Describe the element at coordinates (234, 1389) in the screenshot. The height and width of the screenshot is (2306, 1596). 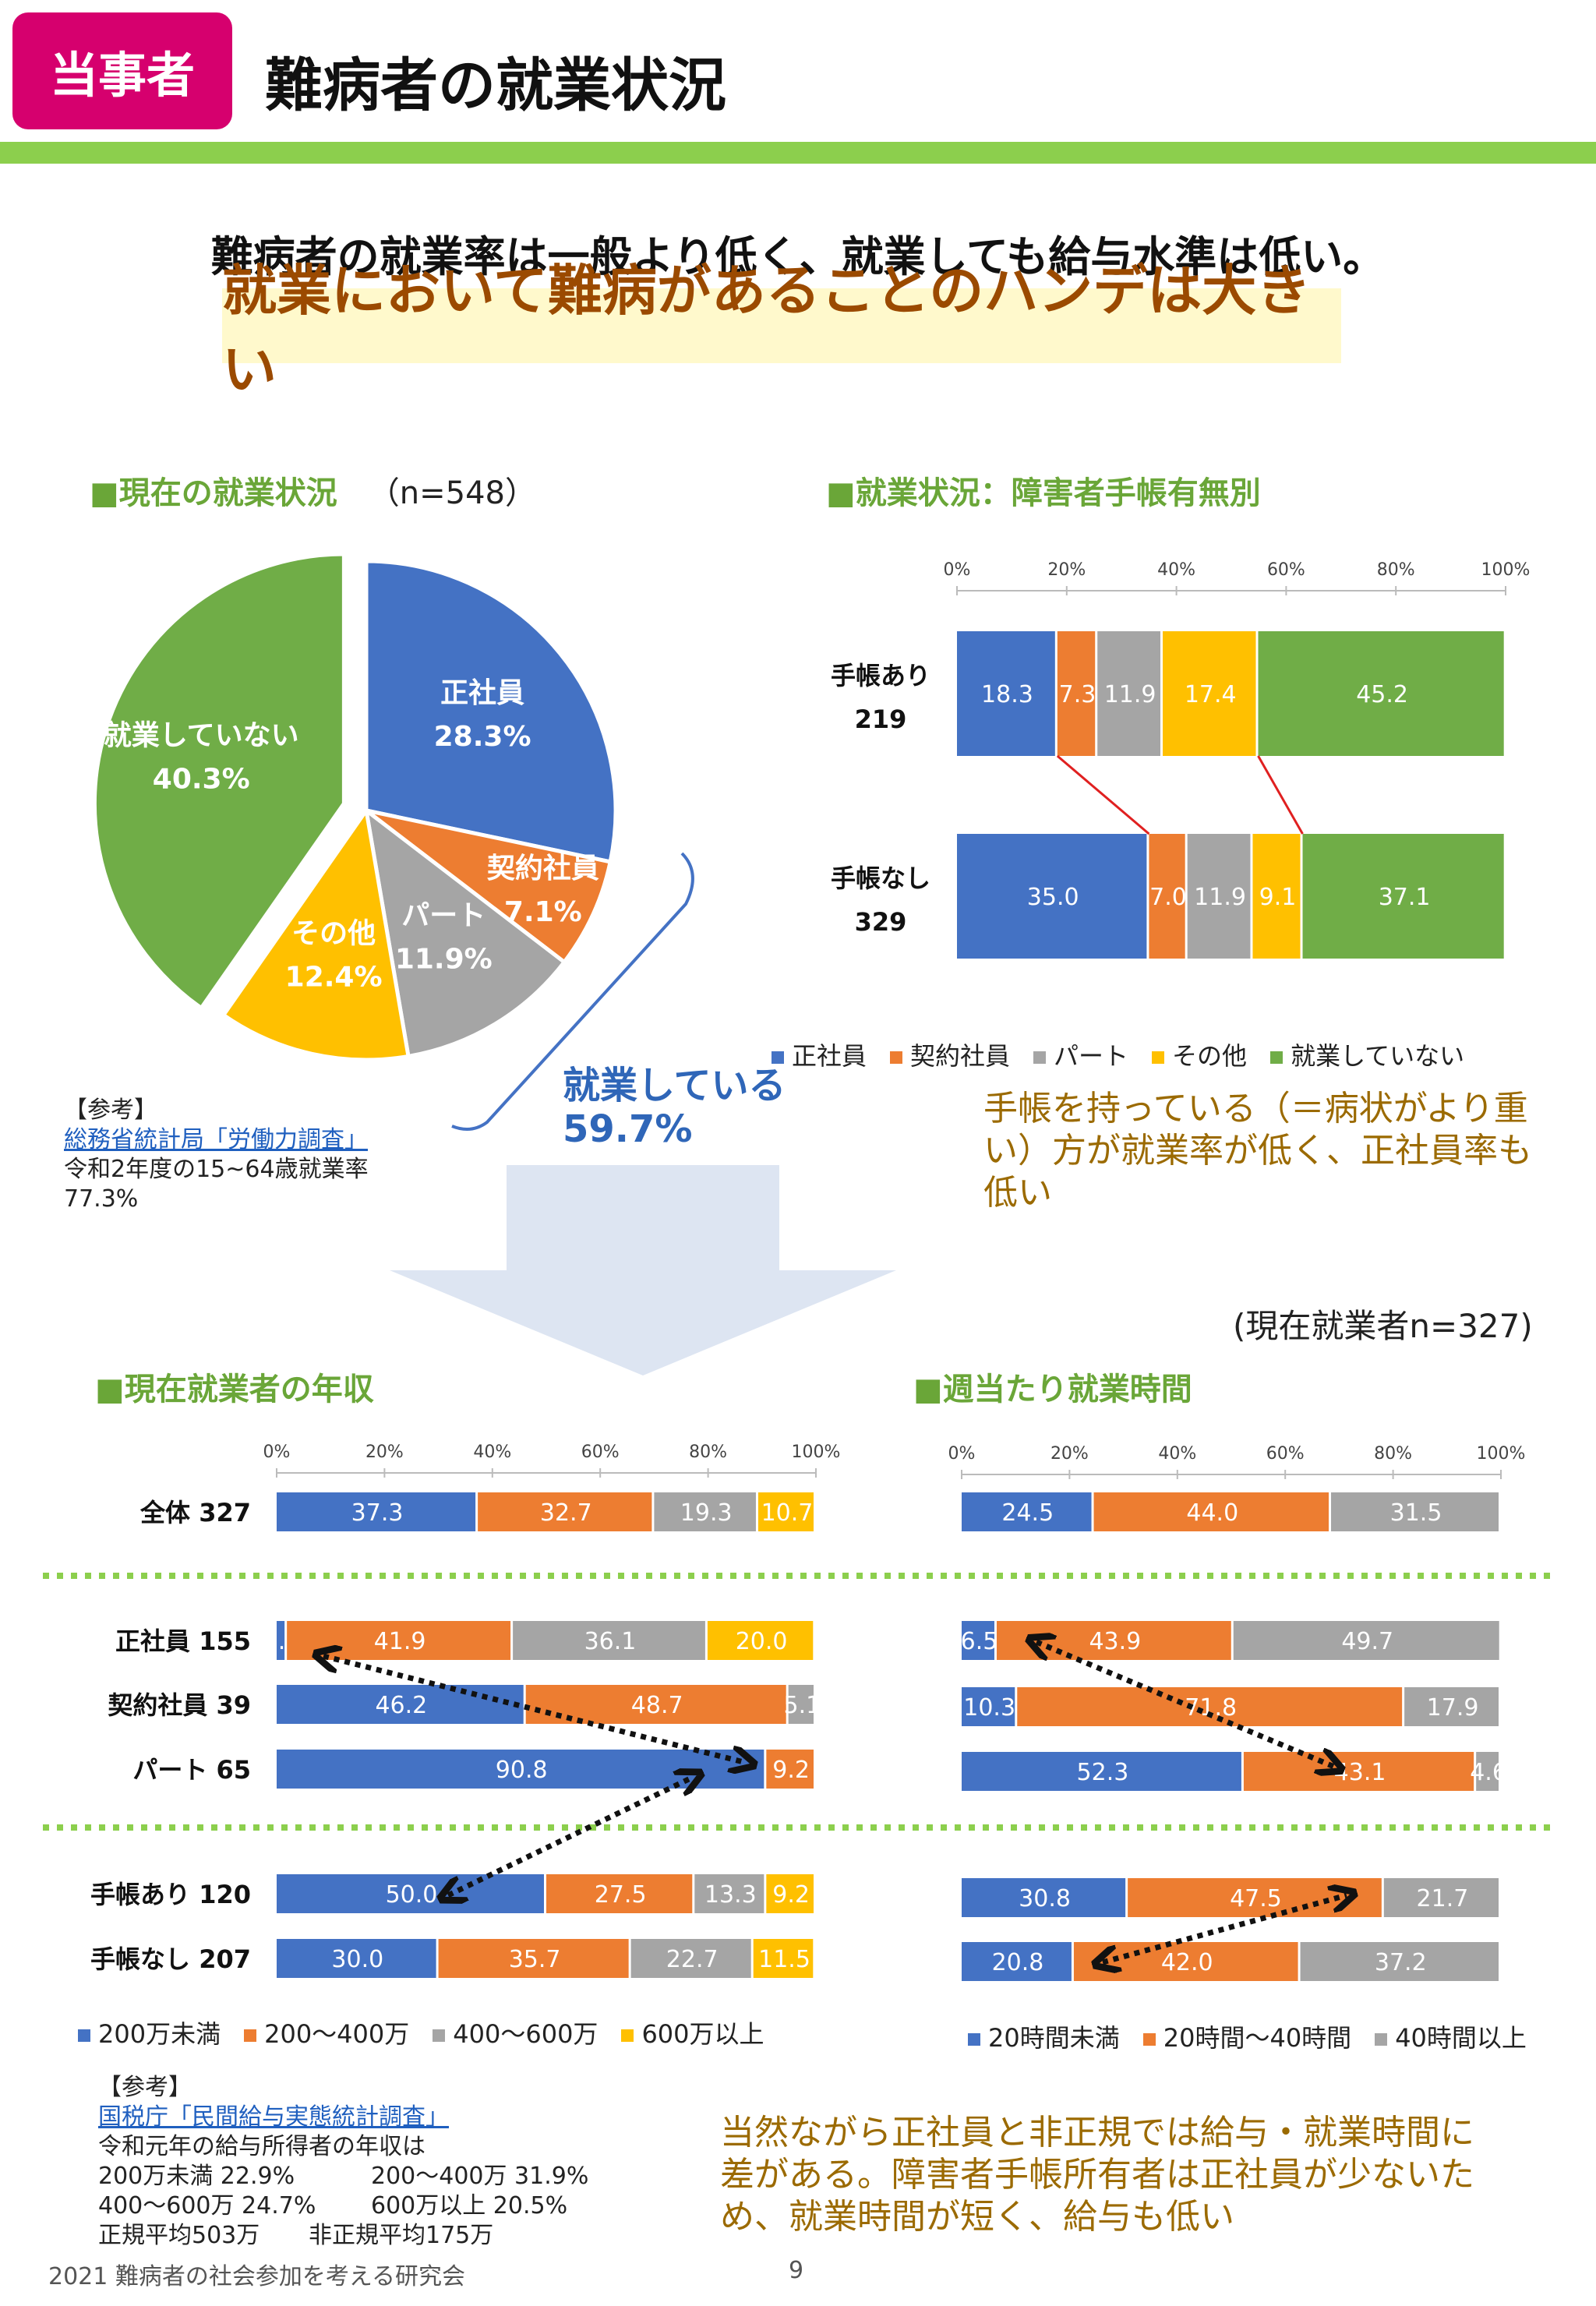
I see `income-section-title: ■現在就業者の年収` at that location.